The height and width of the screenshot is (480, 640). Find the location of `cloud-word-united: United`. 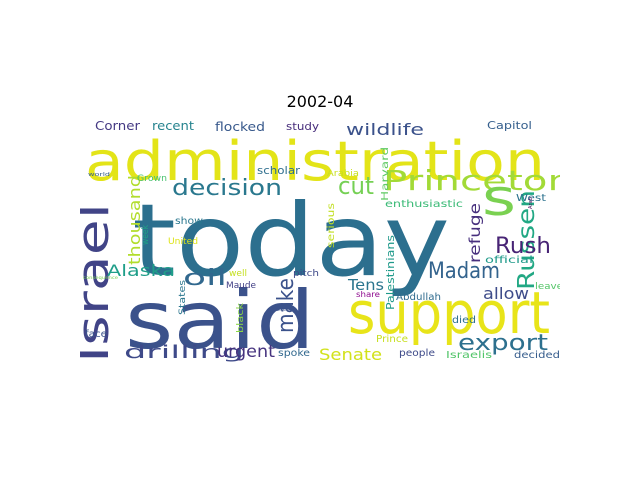

cloud-word-united: United is located at coordinates (183, 242).